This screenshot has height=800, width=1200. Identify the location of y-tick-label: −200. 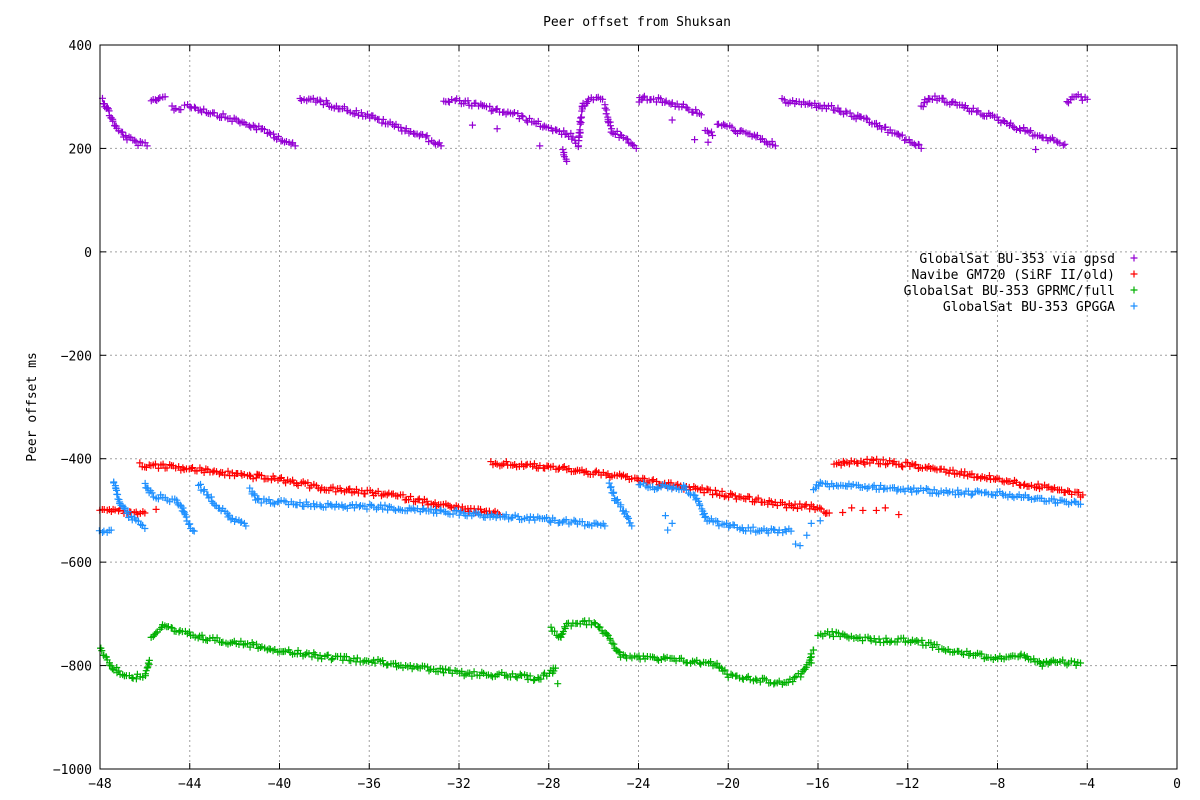
(76, 356).